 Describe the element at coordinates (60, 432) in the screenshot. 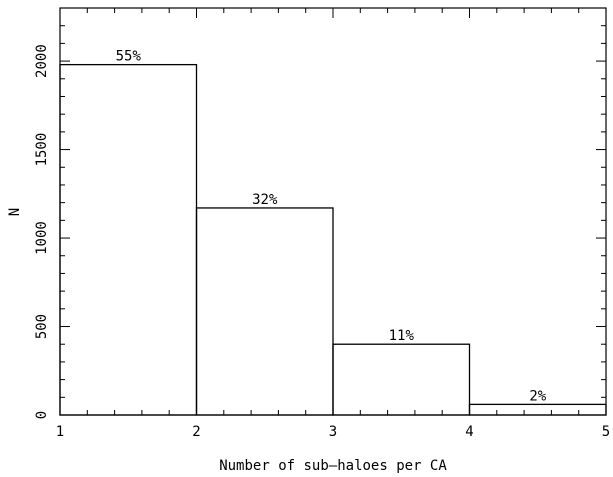

I see `x-tick-label: 1` at that location.